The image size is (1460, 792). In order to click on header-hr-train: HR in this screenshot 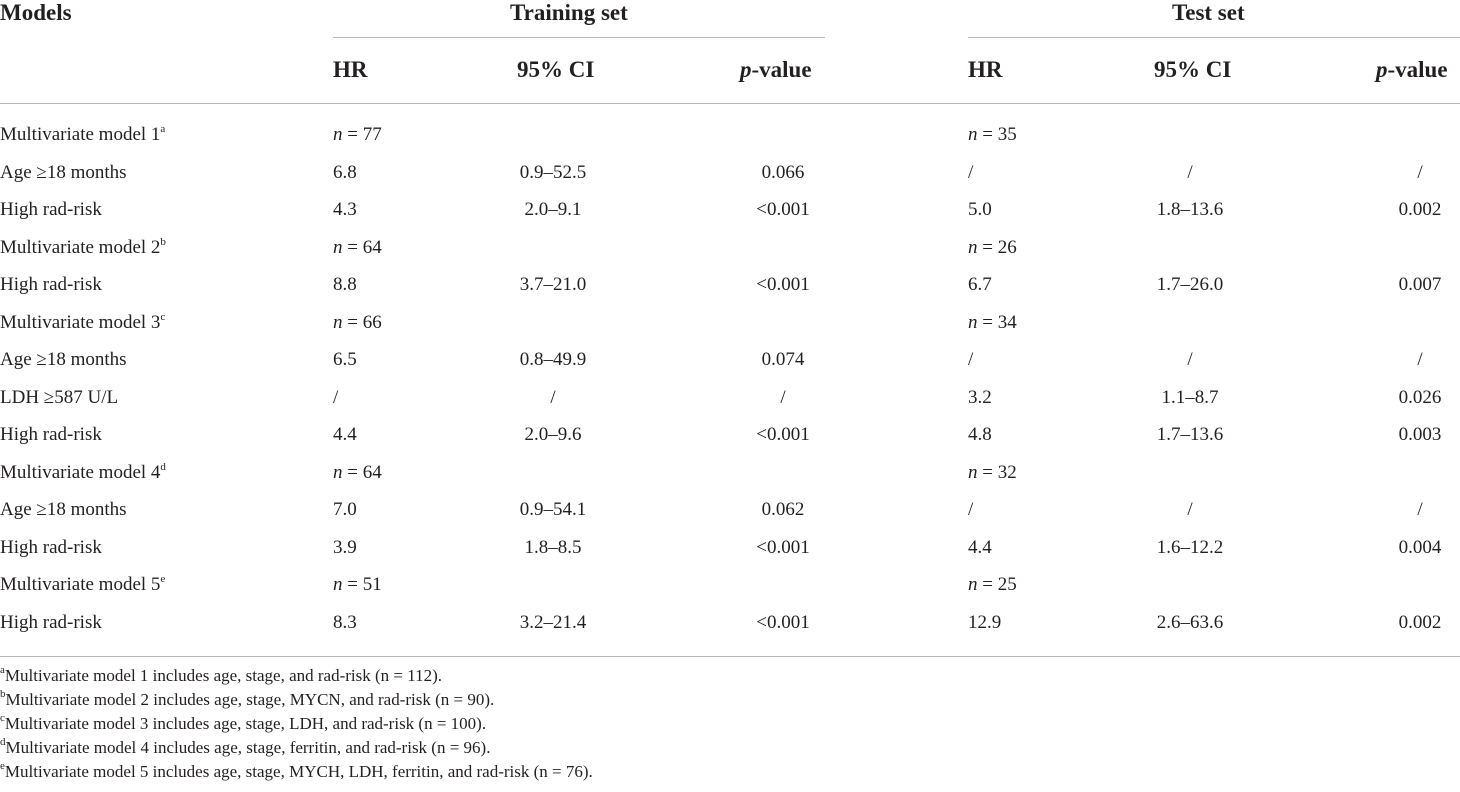, I will do `click(350, 69)`.